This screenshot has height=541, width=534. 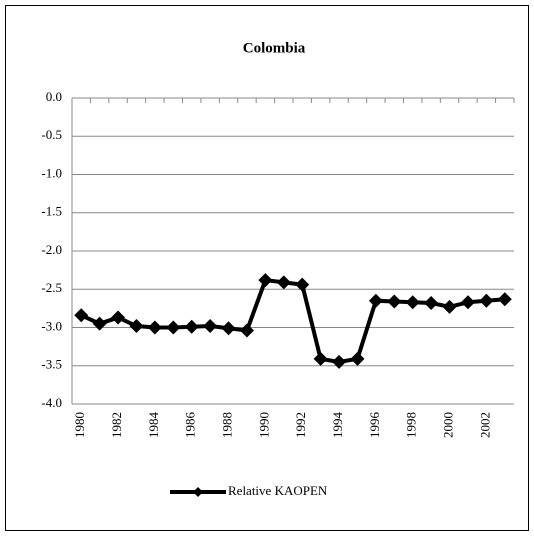 I want to click on x-tick-label: 1994, so click(x=337, y=425).